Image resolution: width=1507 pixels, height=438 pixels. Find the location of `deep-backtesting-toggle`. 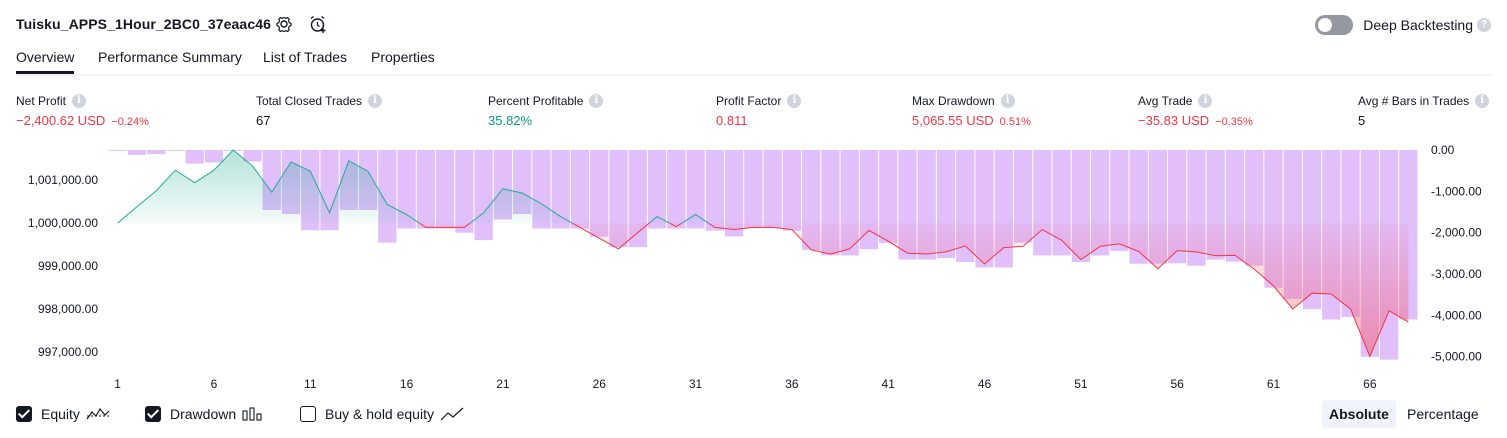

deep-backtesting-toggle is located at coordinates (1334, 25).